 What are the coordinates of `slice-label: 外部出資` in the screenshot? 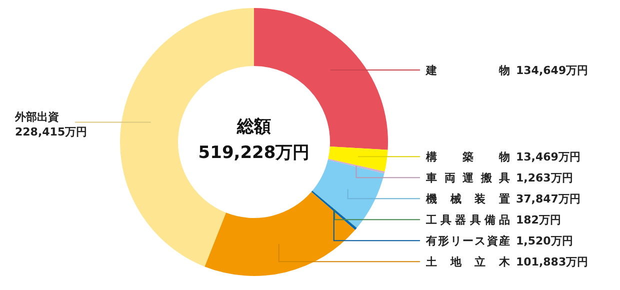 It's located at (36, 117).